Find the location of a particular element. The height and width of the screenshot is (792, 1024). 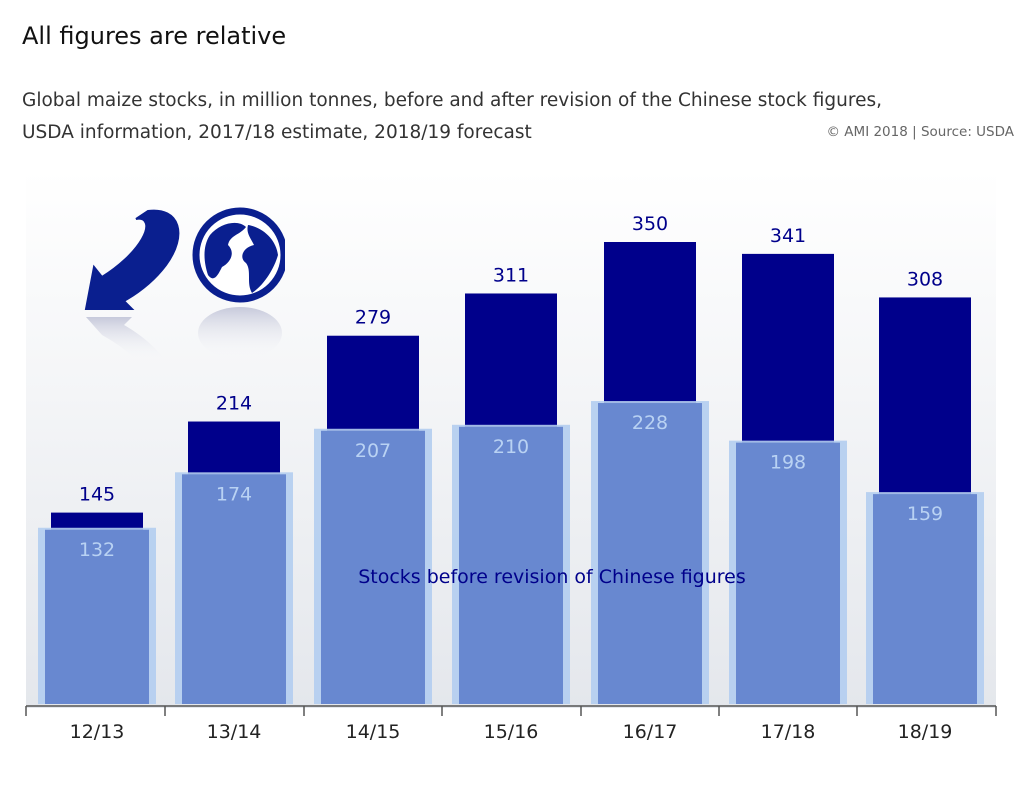

data-label-before-revision: 174 is located at coordinates (234, 494).